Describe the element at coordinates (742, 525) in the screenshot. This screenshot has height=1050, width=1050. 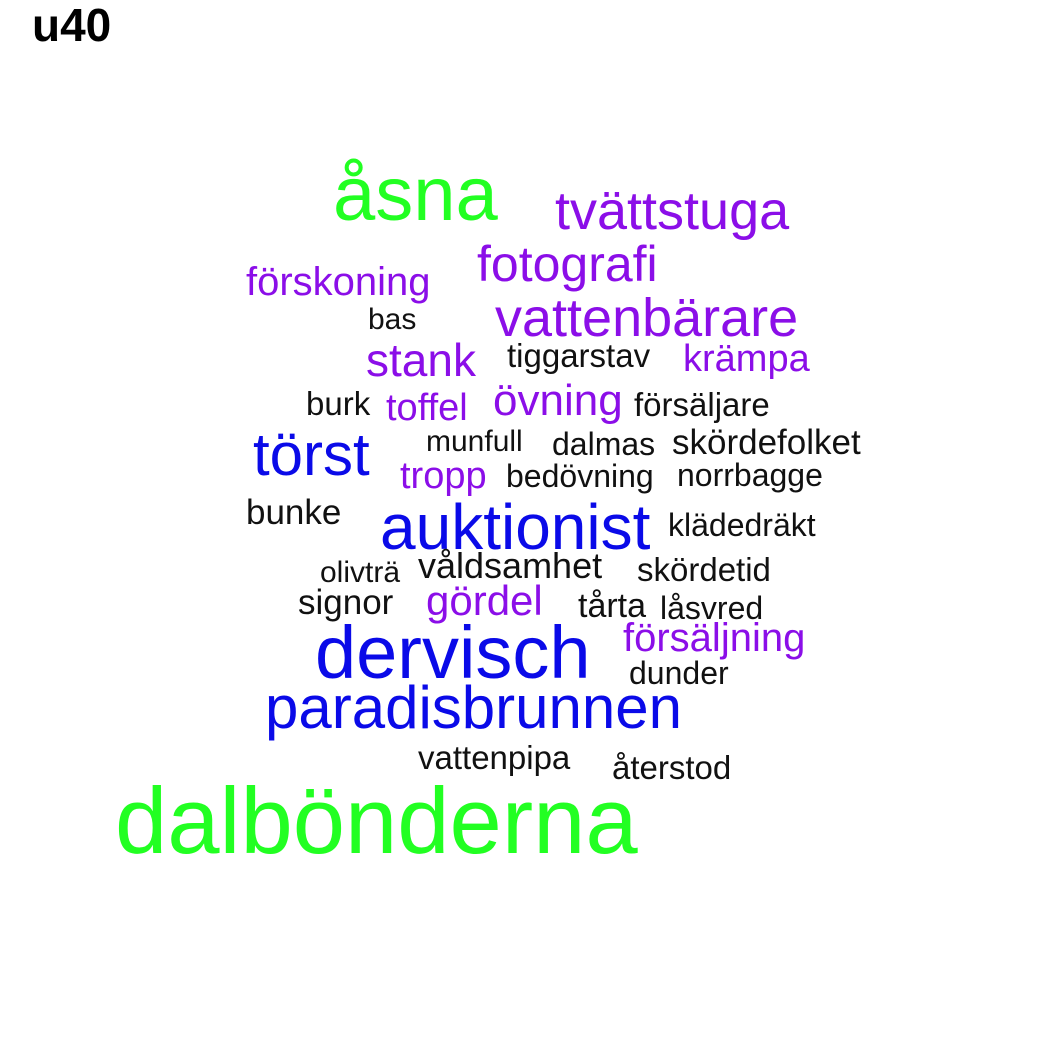
I see `cloud-word: klädedräkt` at that location.